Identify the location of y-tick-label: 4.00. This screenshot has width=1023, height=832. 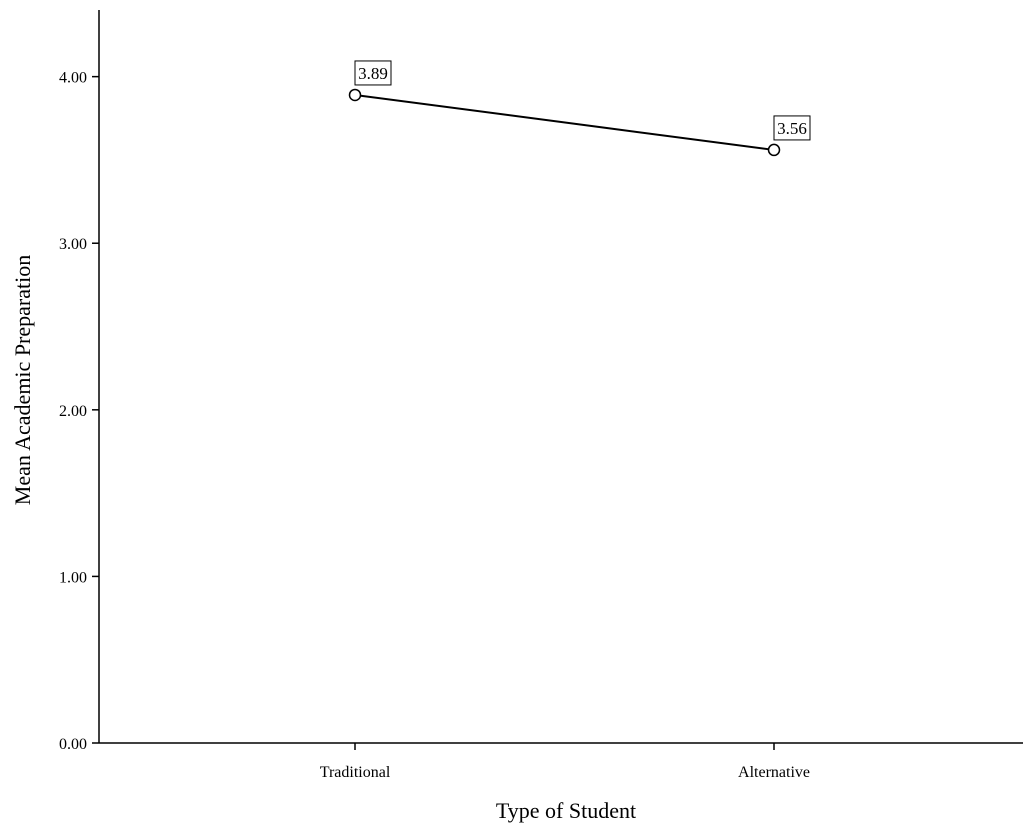
(73, 78).